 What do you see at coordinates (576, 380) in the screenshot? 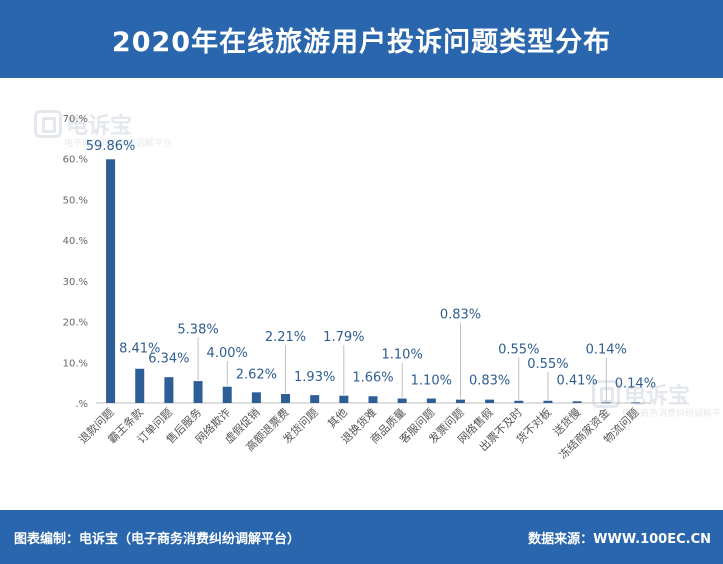
I see `data-label: 0.41%` at bounding box center [576, 380].